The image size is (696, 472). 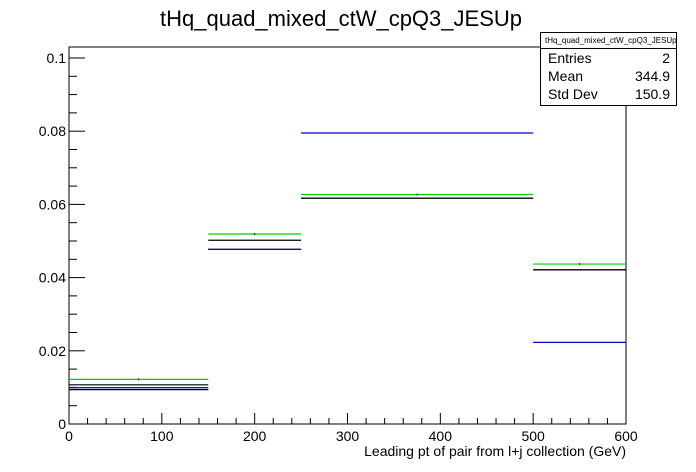 What do you see at coordinates (608, 94) in the screenshot?
I see `stats-row-stddev: Std Dev 150.9` at bounding box center [608, 94].